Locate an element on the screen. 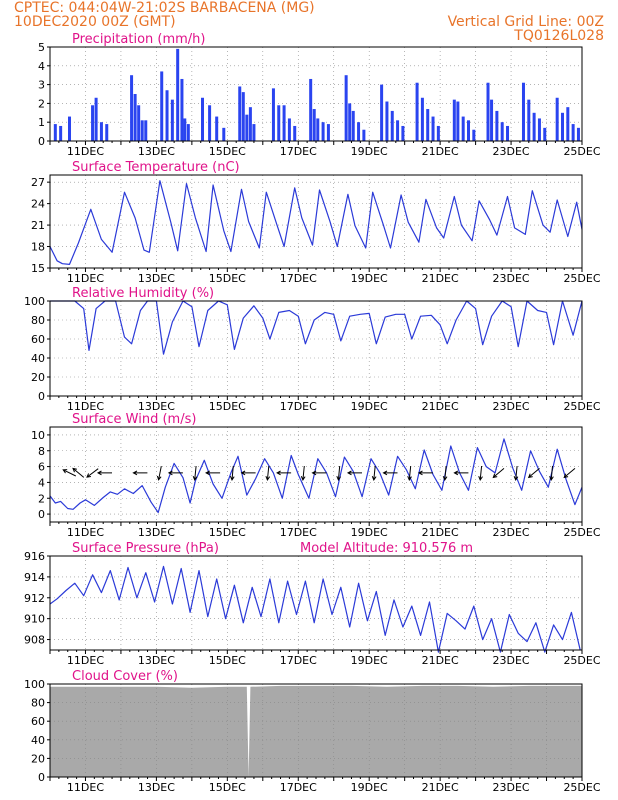  y-tick-label: 10 is located at coordinates (38, 435).